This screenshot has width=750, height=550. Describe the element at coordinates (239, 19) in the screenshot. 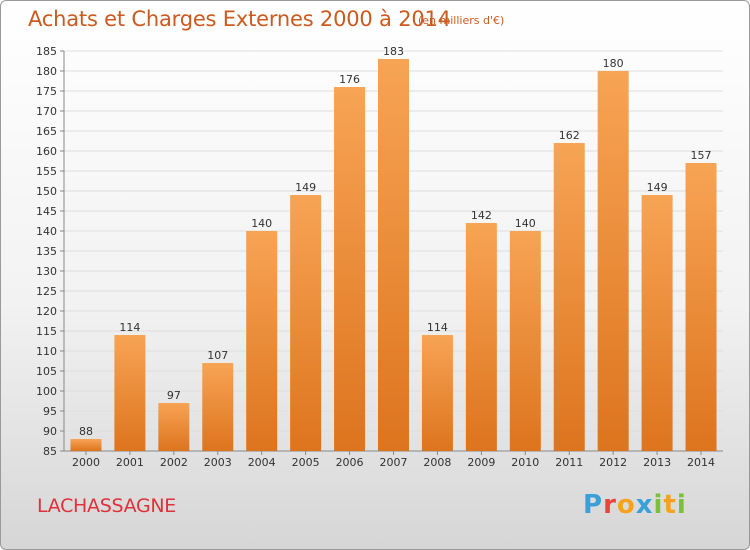

I see `chart-title: Achats et Charges Externes 2000 à 2014` at that location.